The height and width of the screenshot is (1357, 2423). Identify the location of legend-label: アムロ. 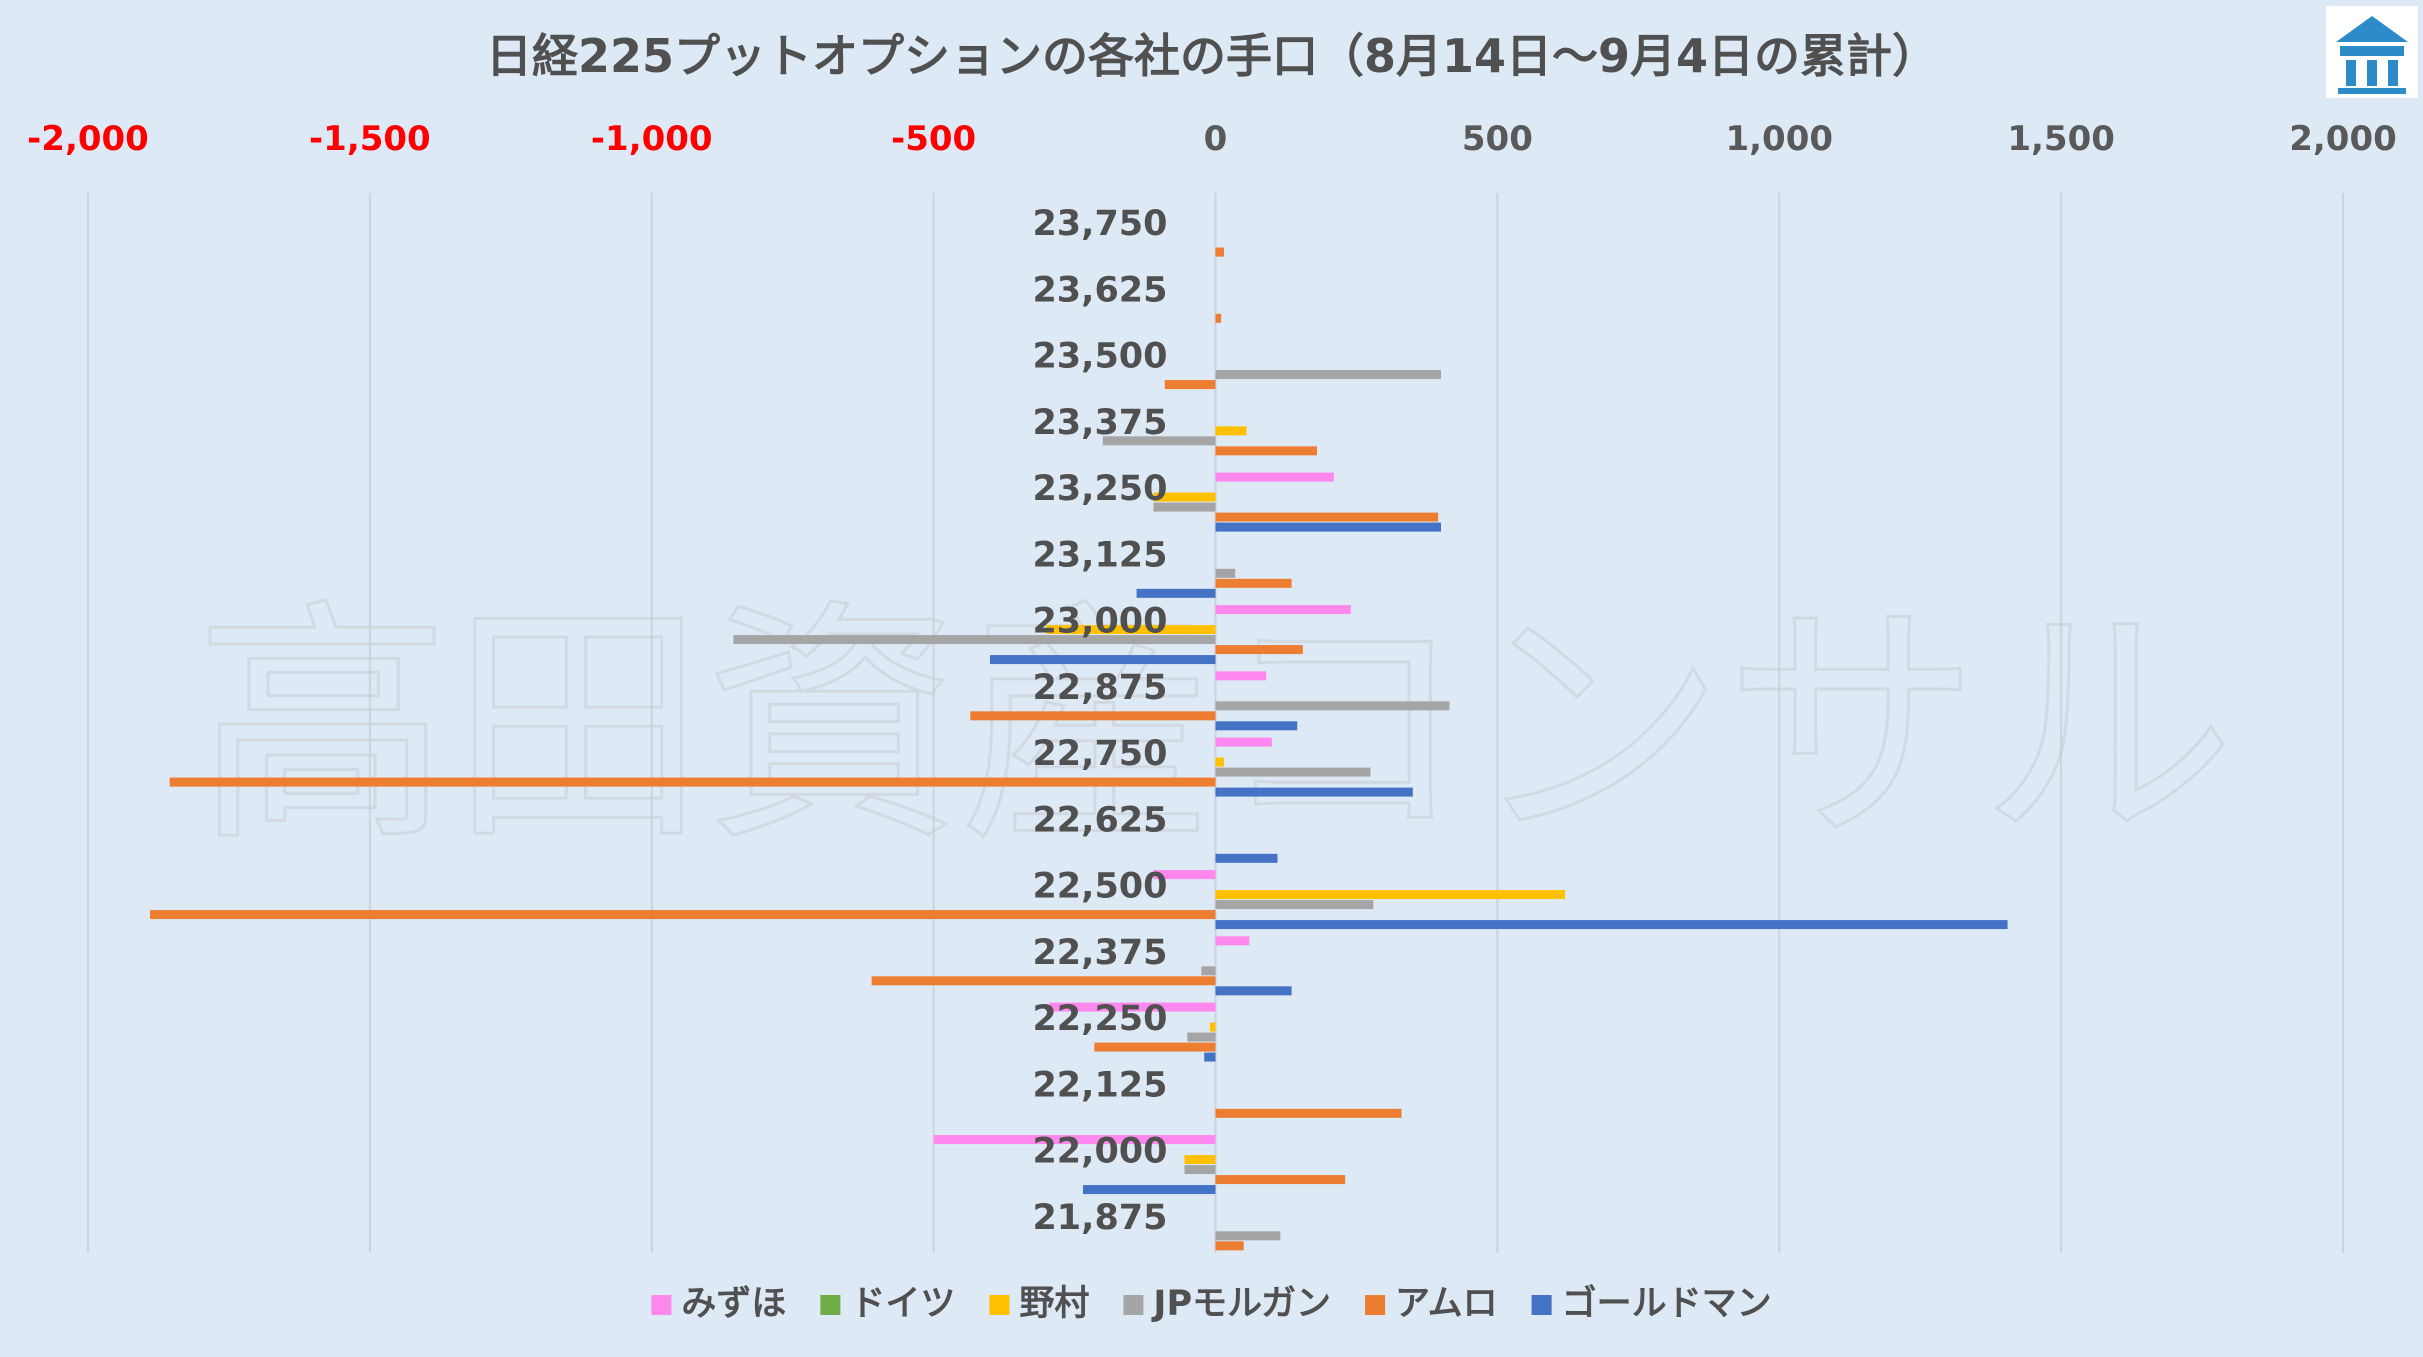
(1446, 1304).